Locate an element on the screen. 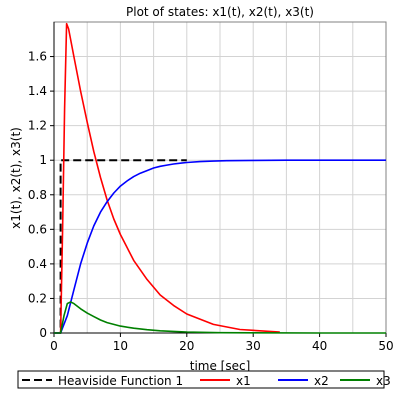 The image size is (400, 400). x-tick-label: 0 is located at coordinates (54, 346).